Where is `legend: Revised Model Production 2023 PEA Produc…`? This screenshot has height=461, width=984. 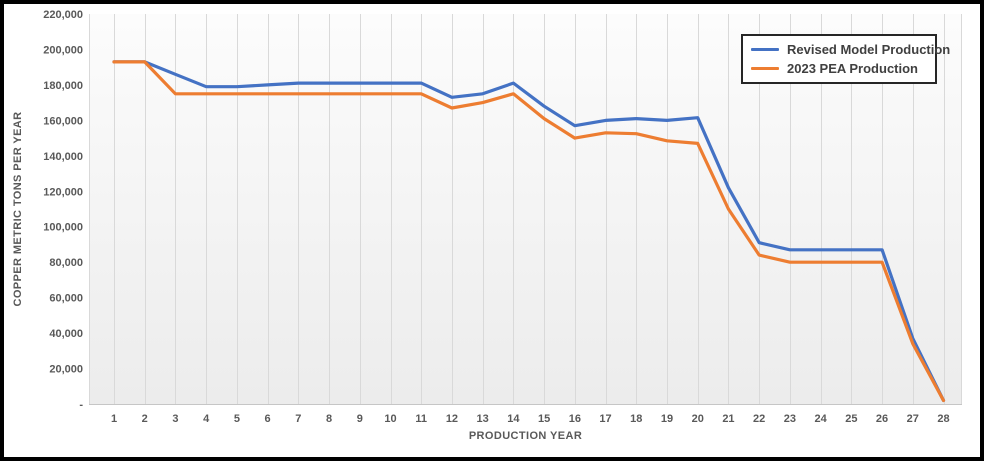 legend: Revised Model Production 2023 PEA Produc… is located at coordinates (845, 59).